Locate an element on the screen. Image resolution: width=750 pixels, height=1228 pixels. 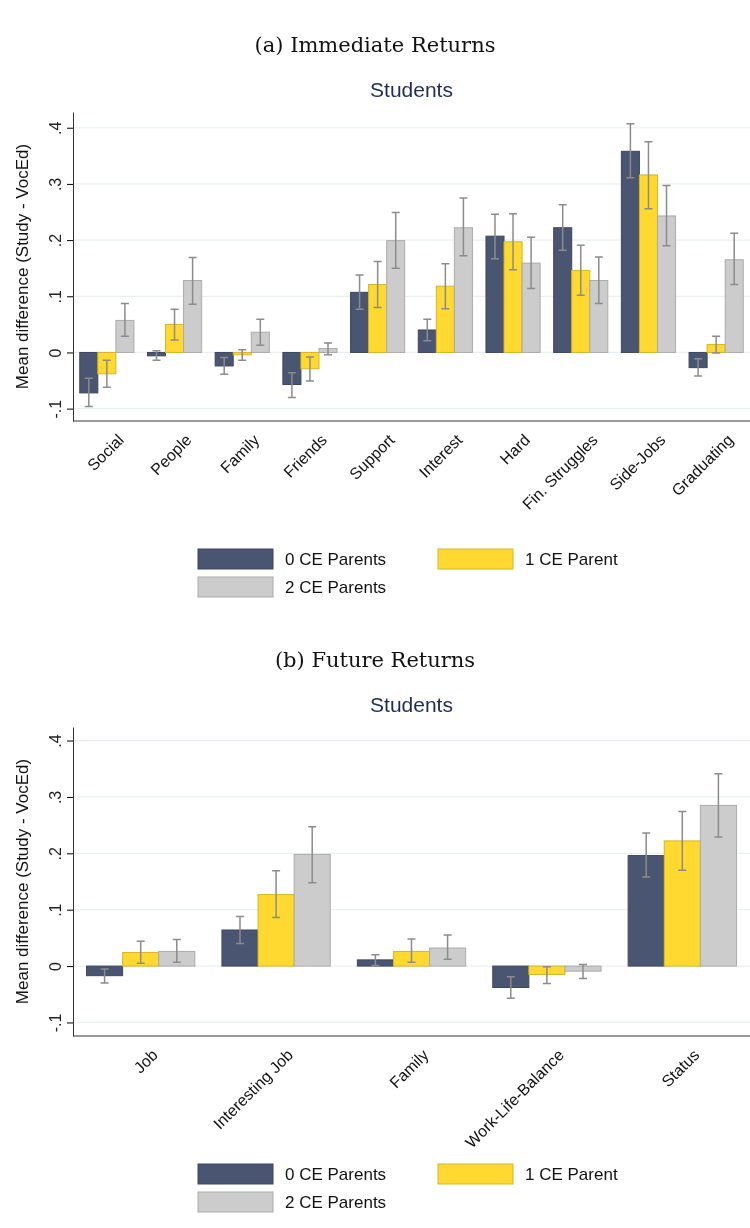
x-tick-label: Job is located at coordinates (145, 1061).